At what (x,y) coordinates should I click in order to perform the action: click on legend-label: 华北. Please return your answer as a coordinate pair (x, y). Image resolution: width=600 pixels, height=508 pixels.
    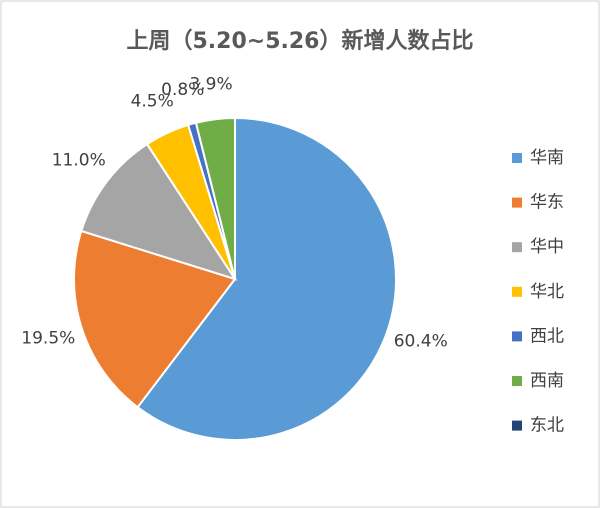
    Looking at the image, I should click on (547, 292).